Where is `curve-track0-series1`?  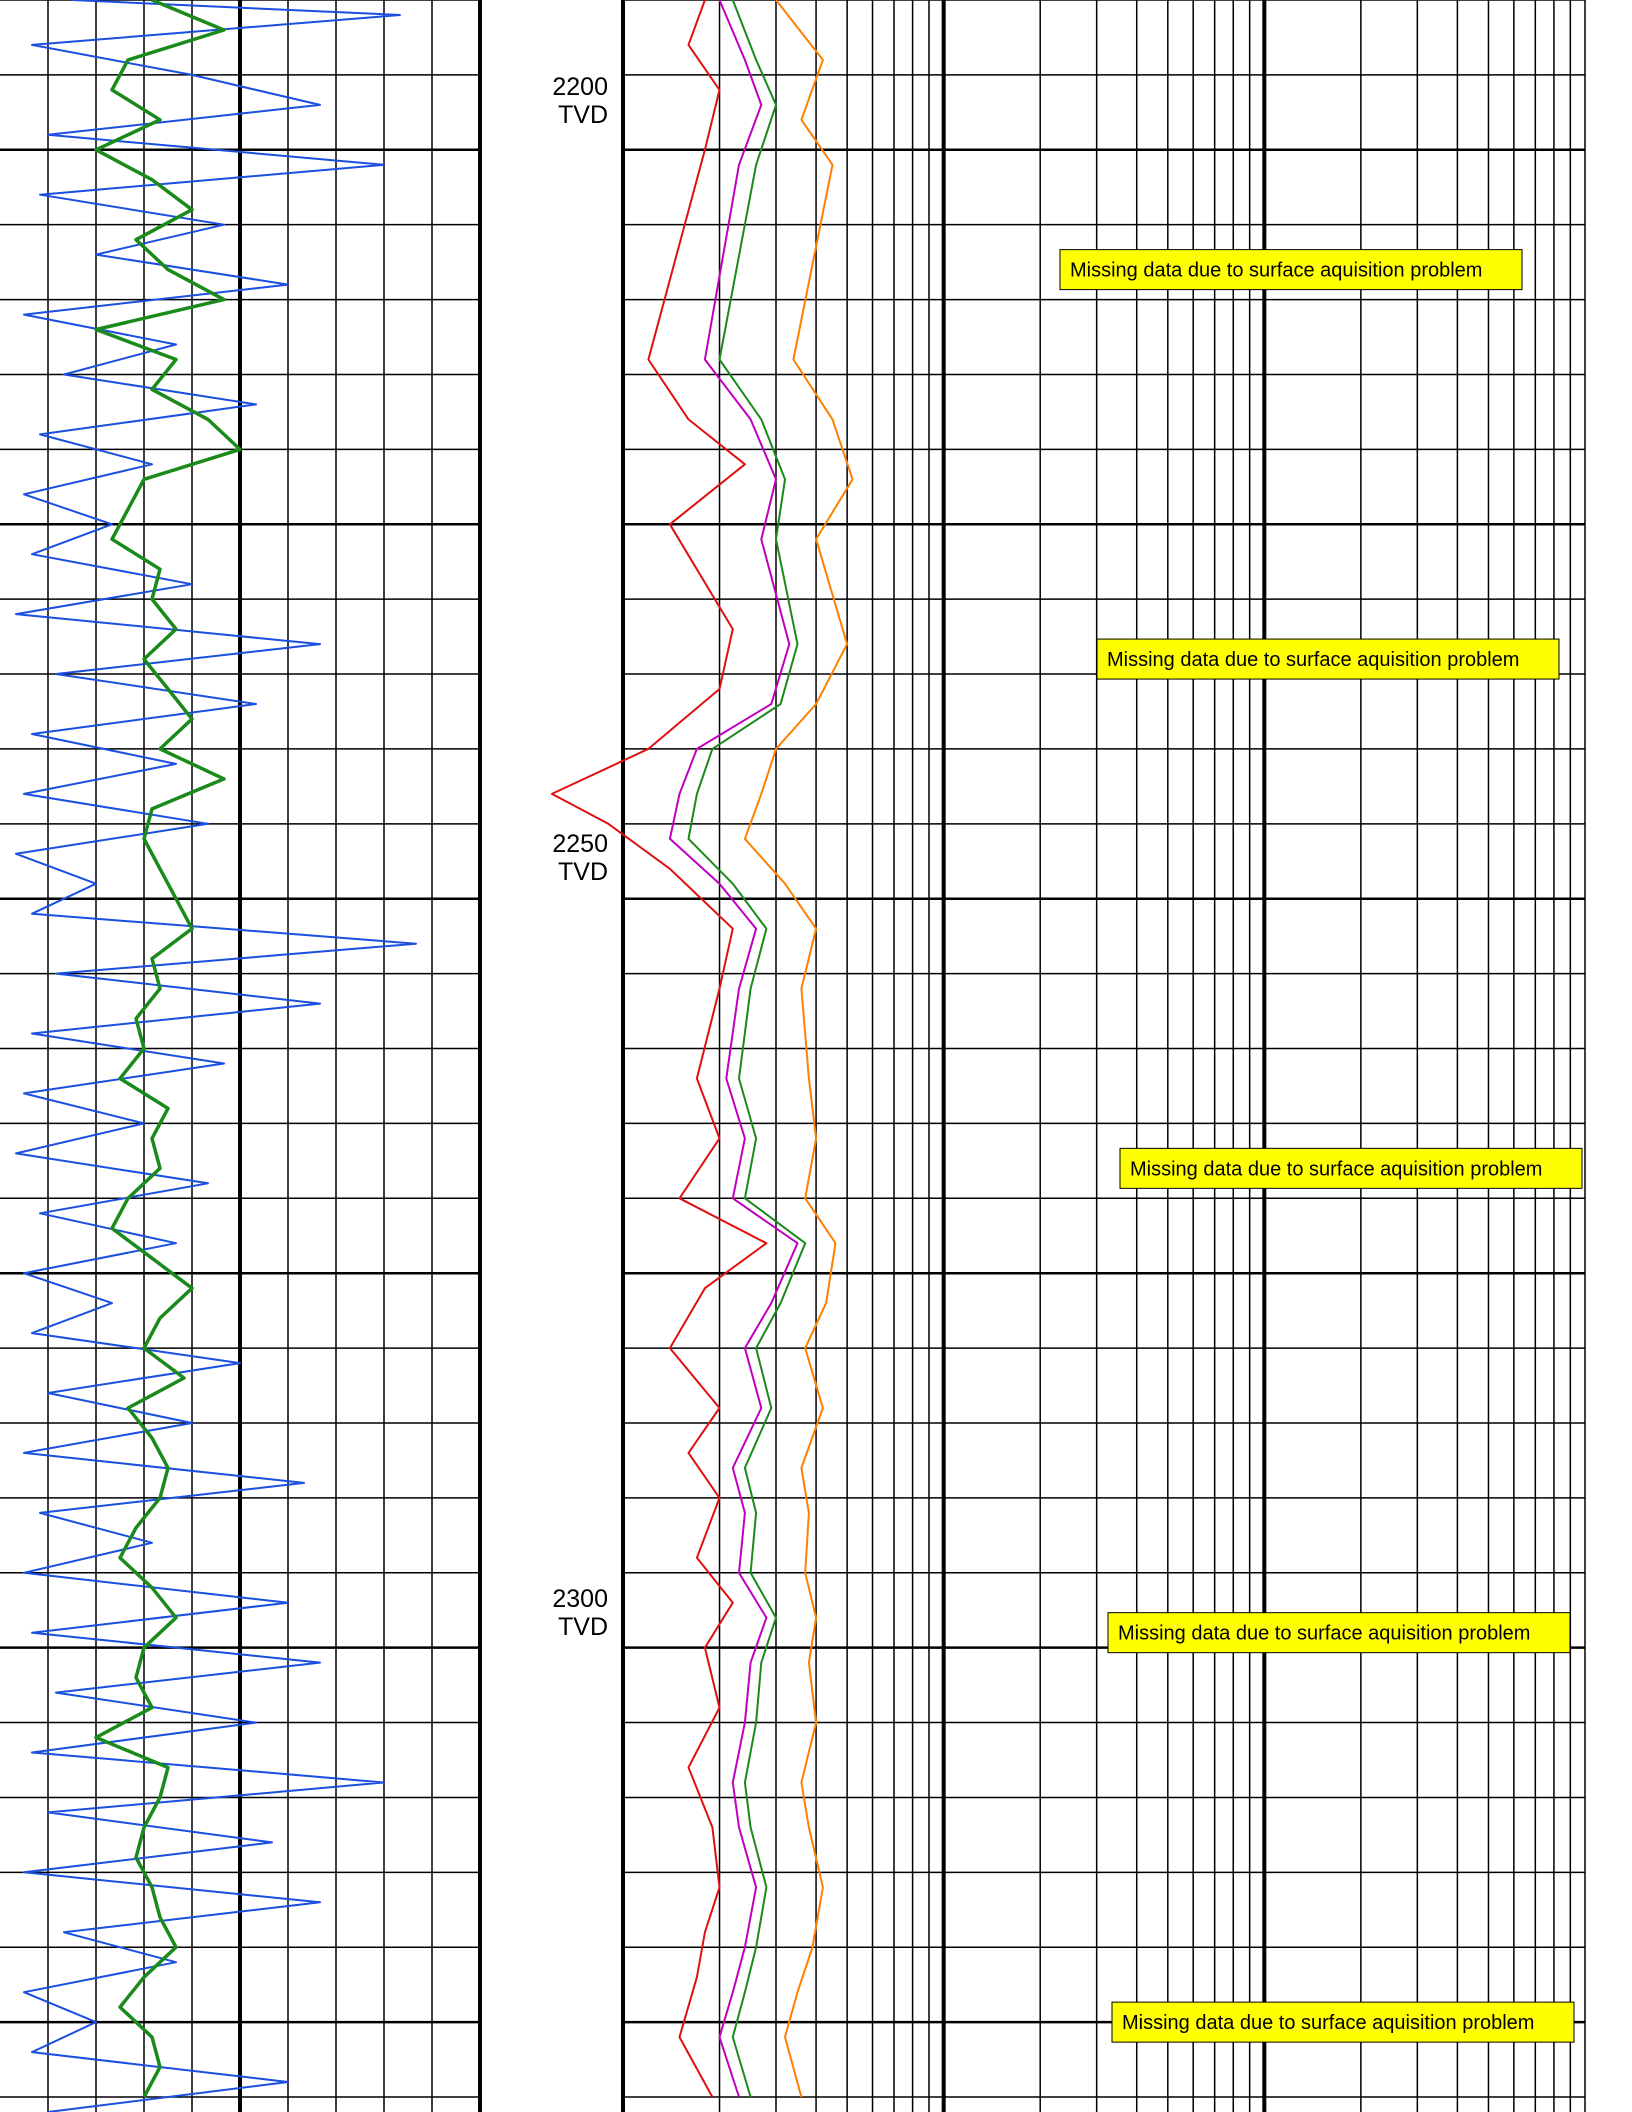
curve-track0-series1 is located at coordinates (168, 1049).